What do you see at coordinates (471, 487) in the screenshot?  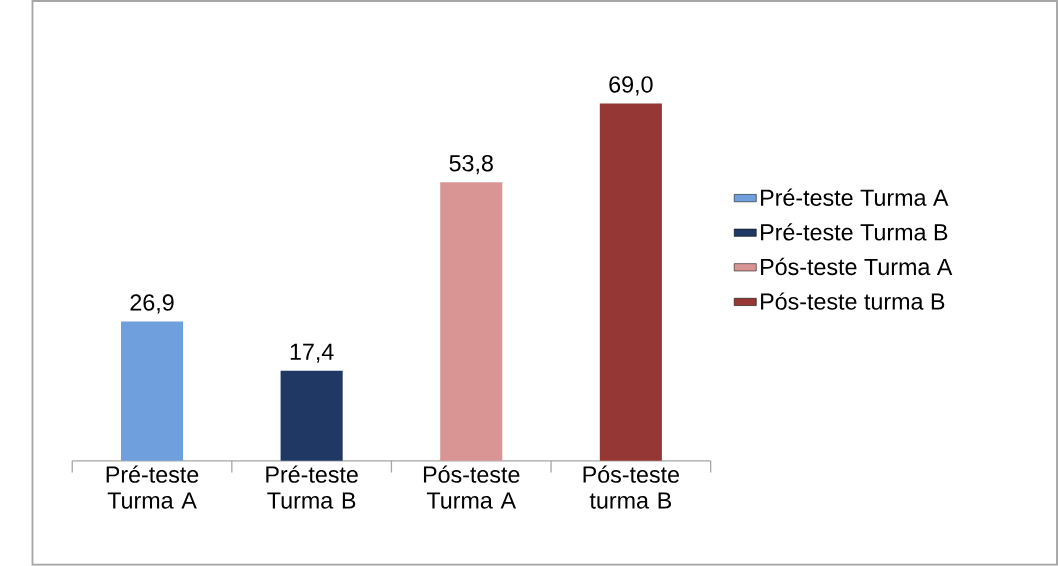 I see `x-tick-label: Pós-teste Turma A` at bounding box center [471, 487].